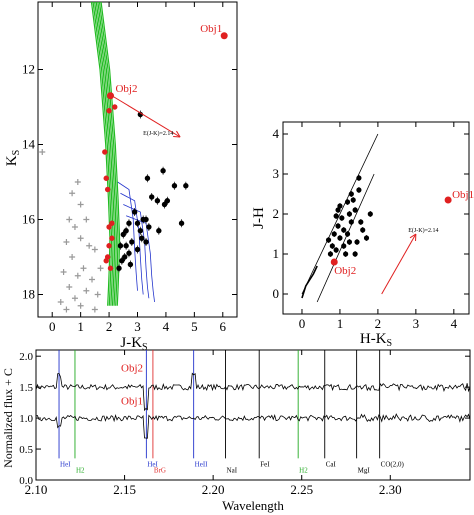 This screenshot has height=515, width=474. What do you see at coordinates (26, 357) in the screenshot?
I see `spectra-ytick-label: 2.0` at bounding box center [26, 357].